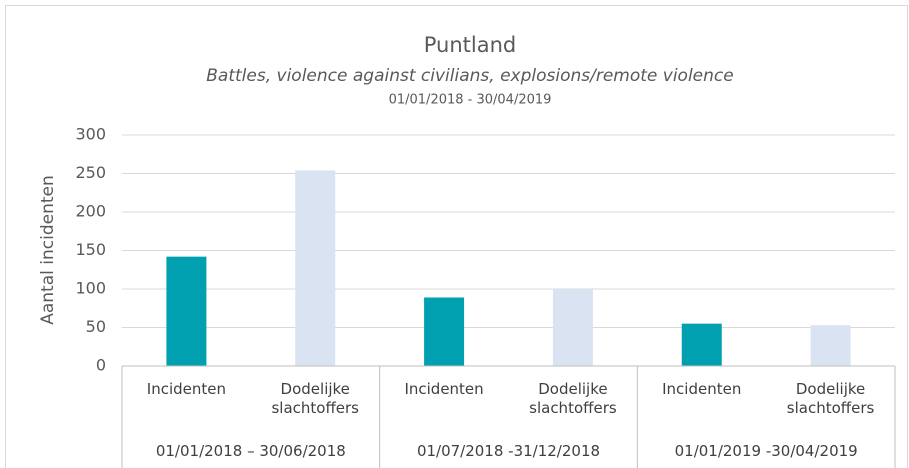 The height and width of the screenshot is (468, 909). I want to click on chart-period: 01/01/2018 - 30/04/2019, so click(470, 100).